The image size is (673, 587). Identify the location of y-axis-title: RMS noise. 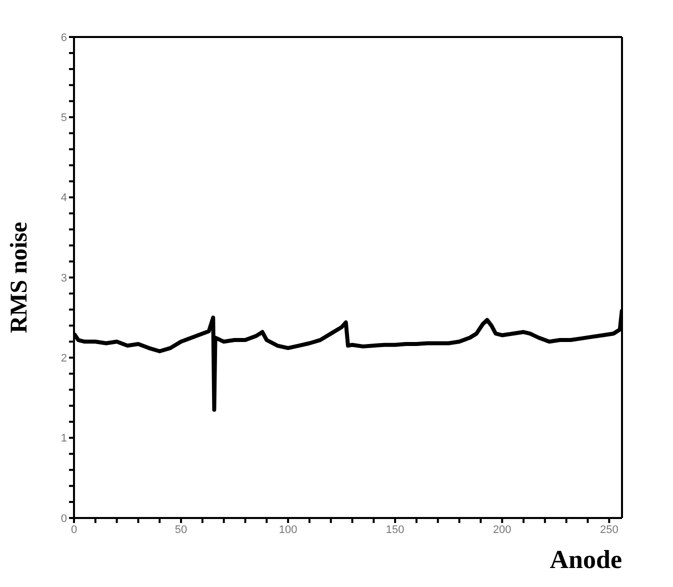
(19, 277).